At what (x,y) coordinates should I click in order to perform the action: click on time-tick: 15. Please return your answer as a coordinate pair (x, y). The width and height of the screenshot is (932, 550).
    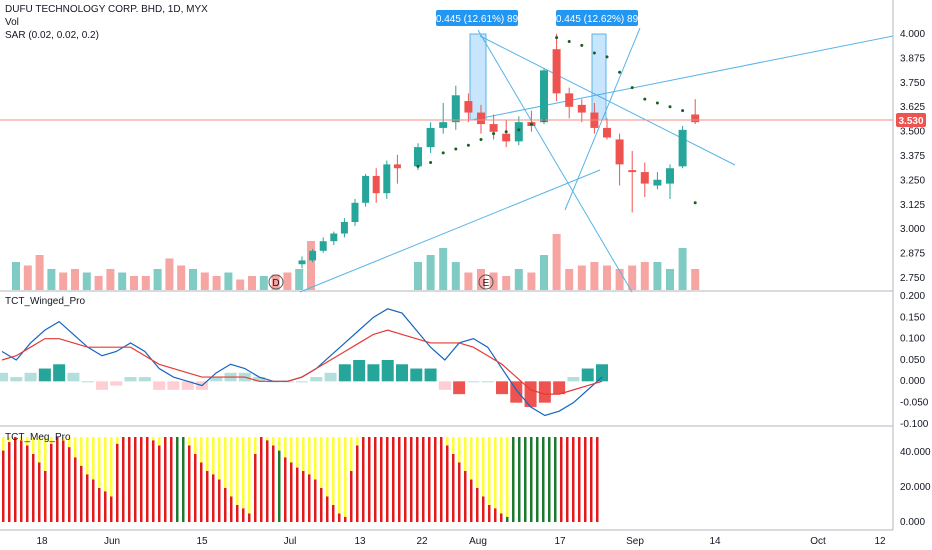
    Looking at the image, I should click on (202, 541).